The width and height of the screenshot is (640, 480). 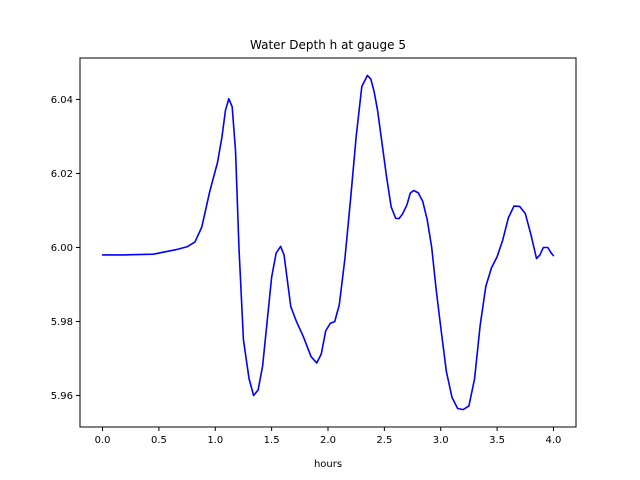 What do you see at coordinates (441, 440) in the screenshot?
I see `x-tick-label: 3.0` at bounding box center [441, 440].